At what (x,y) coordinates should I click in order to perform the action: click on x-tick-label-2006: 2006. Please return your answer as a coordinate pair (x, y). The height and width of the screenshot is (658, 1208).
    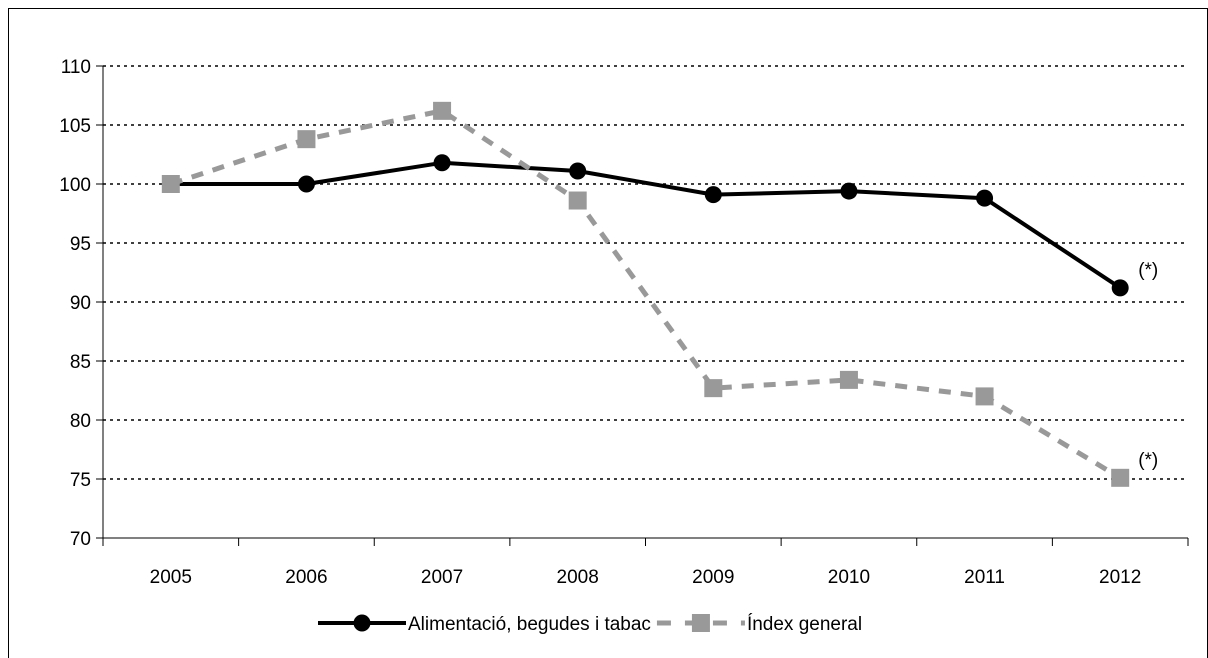
    Looking at the image, I should click on (306, 577).